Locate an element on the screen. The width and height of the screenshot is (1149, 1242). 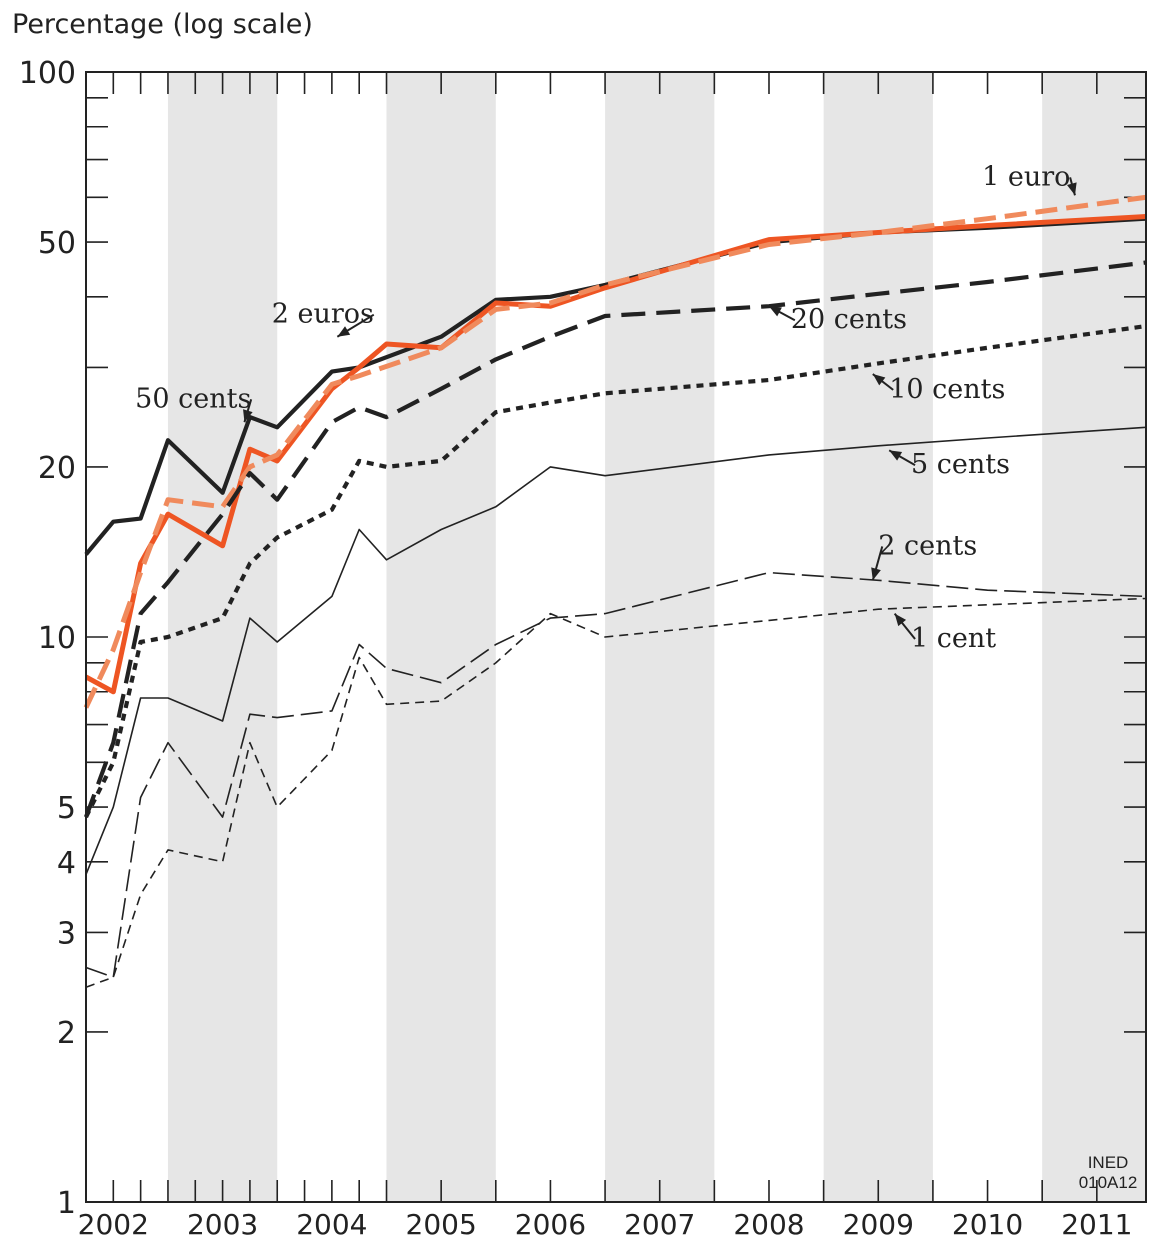
annotation-label: 50 cents is located at coordinates (193, 398).